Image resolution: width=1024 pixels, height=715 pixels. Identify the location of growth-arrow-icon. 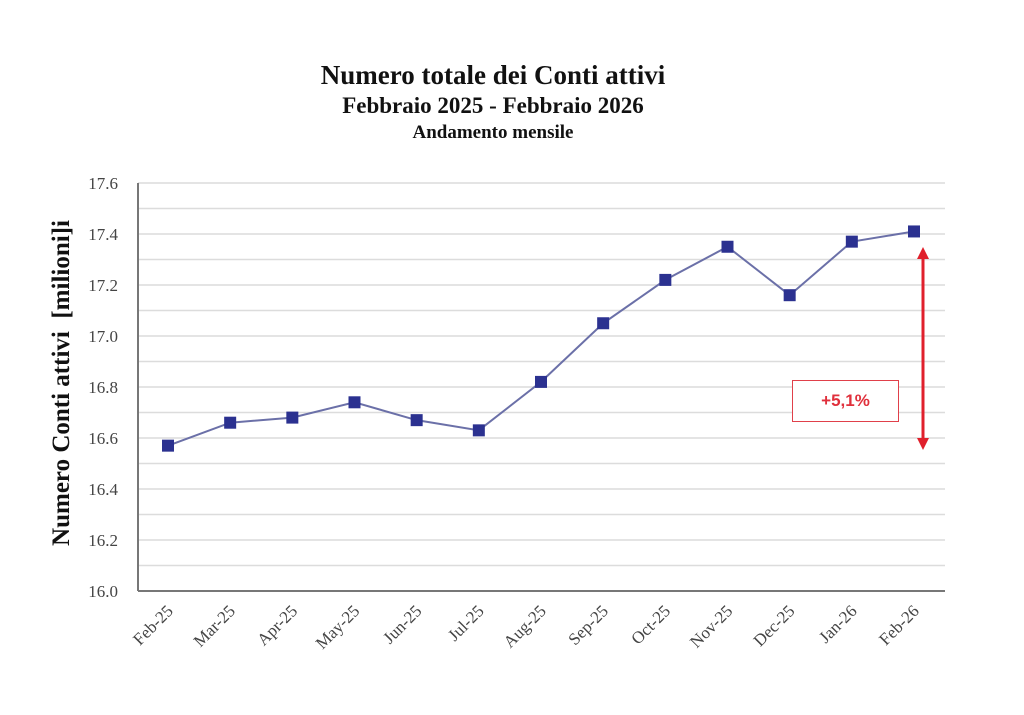
(923, 348).